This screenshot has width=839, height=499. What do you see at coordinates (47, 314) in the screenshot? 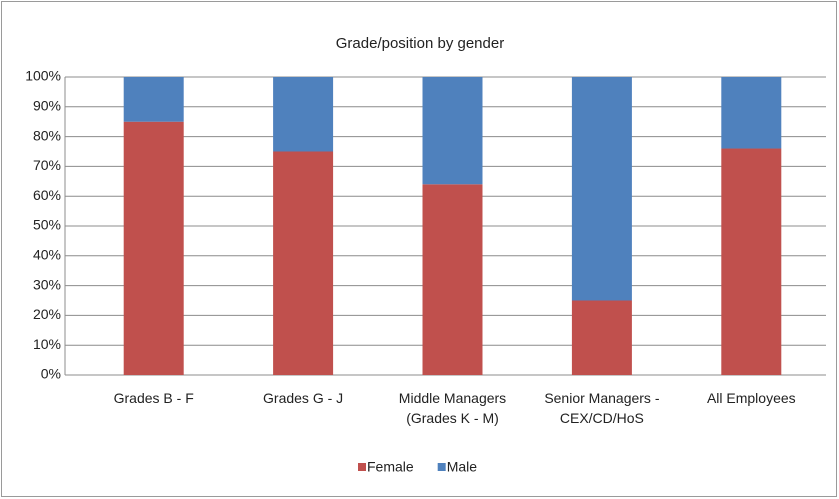
I see `y-tick-label: 20%` at bounding box center [47, 314].